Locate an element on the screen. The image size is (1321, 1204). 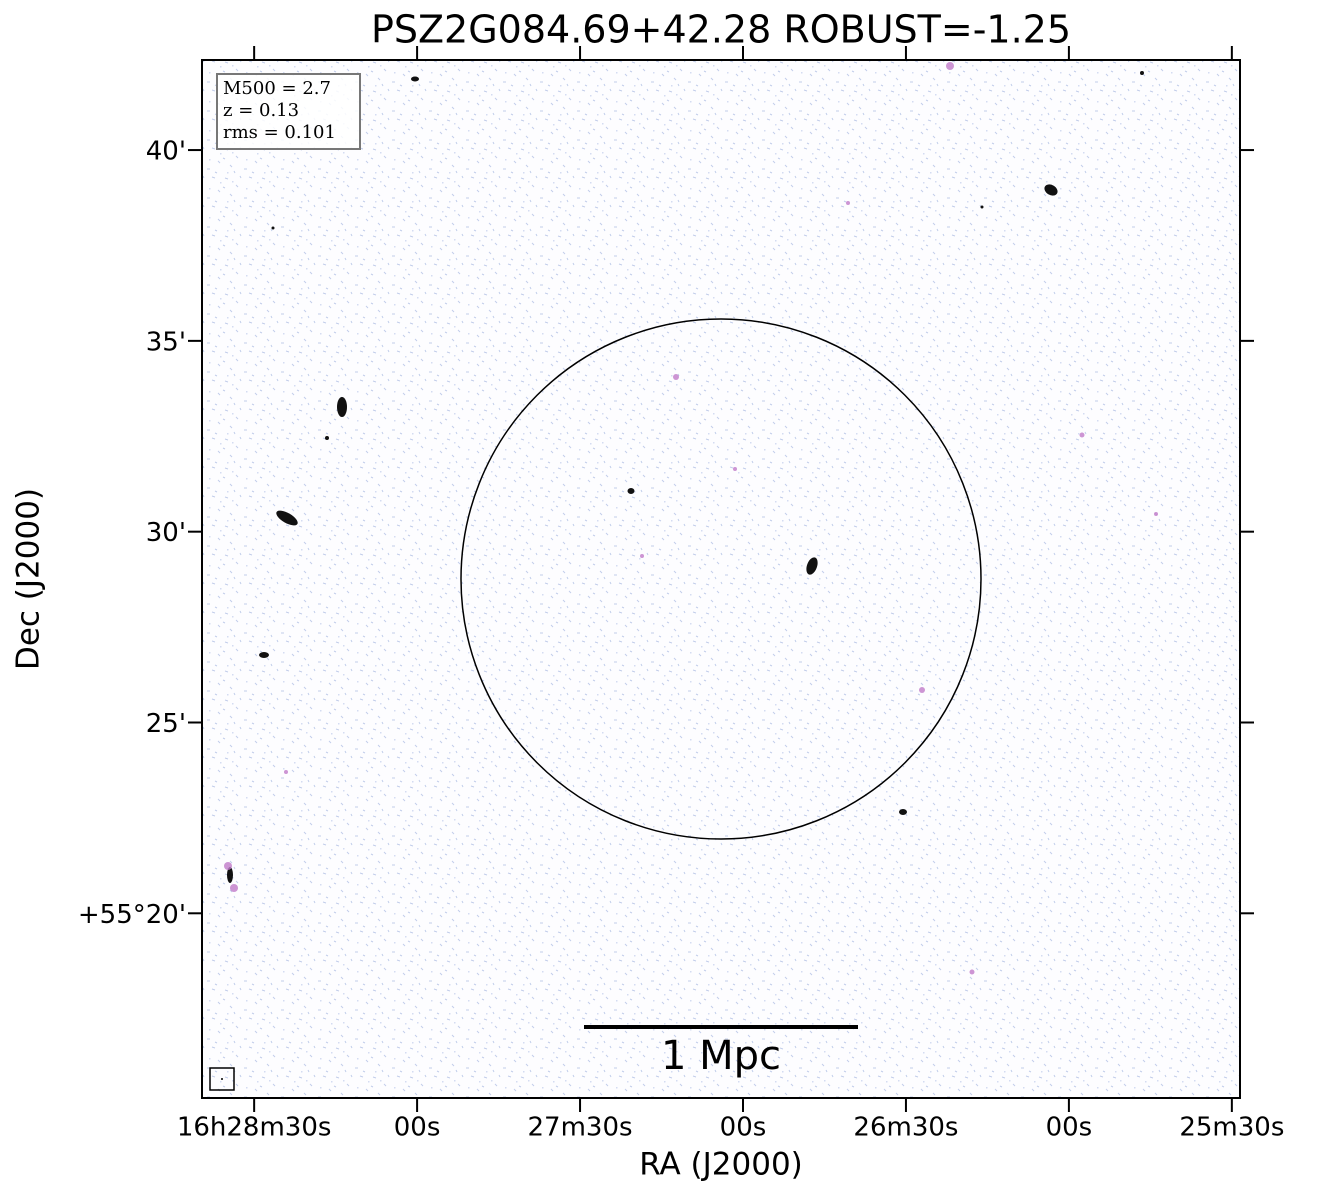
x-tick-label: 16h28m30s is located at coordinates (254, 1128).